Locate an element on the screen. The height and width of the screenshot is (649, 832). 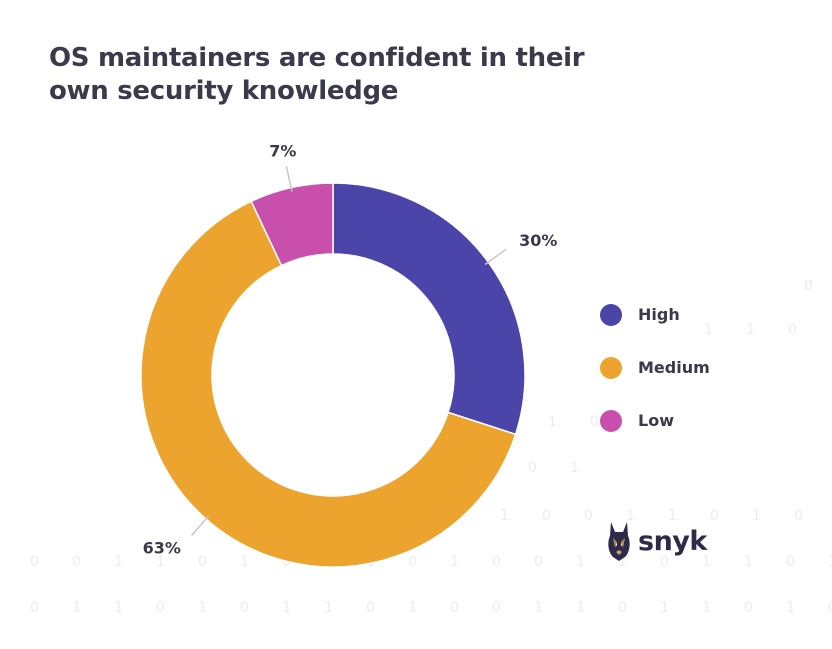
legend-swatch-low is located at coordinates (611, 420).